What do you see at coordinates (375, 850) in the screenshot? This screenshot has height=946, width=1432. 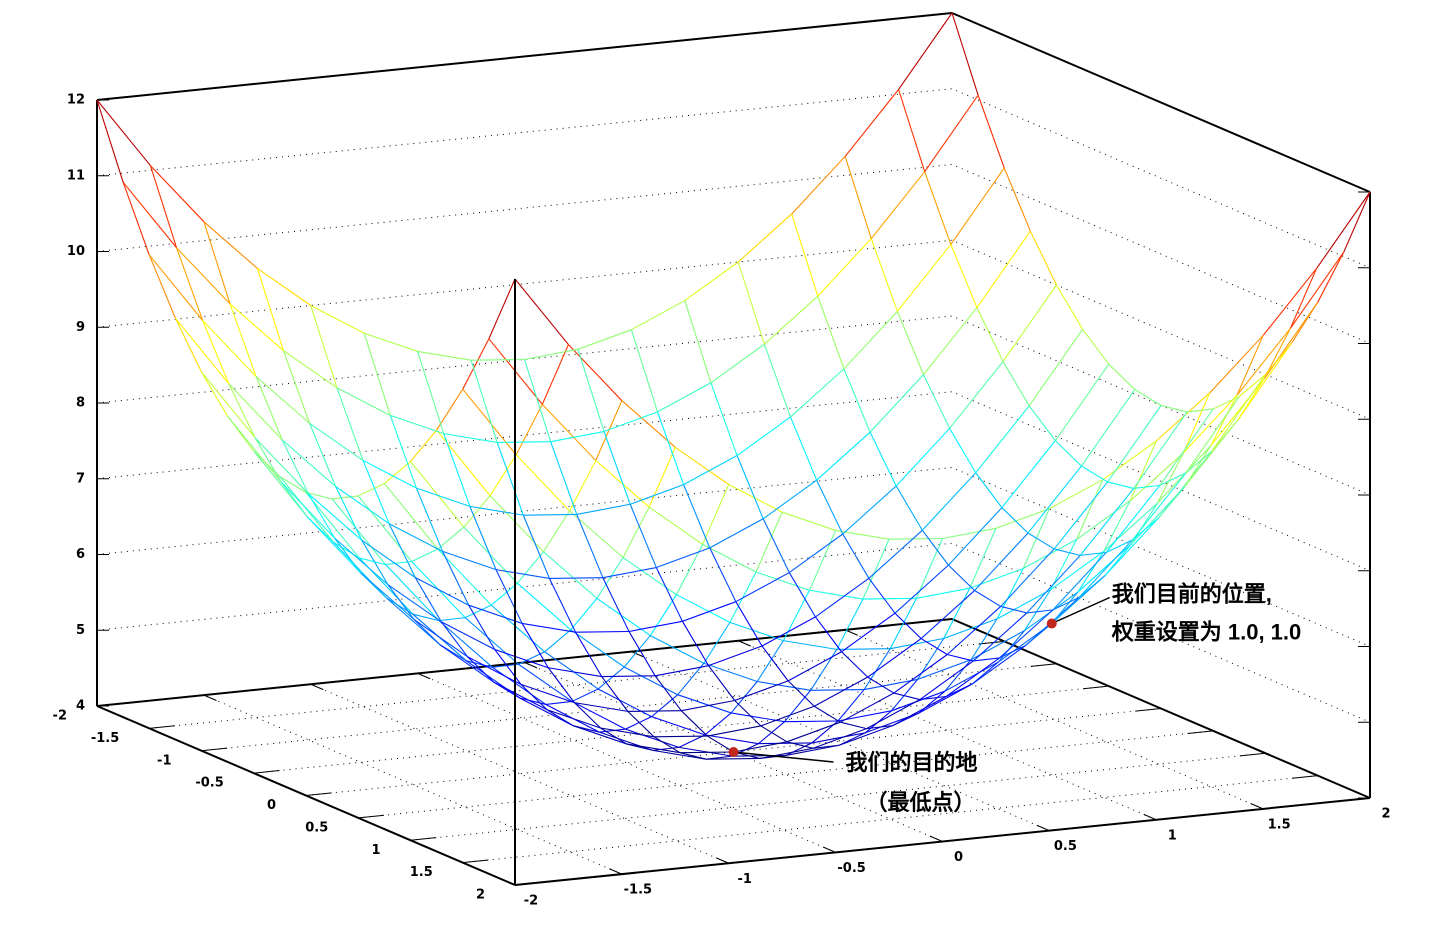 I see `y-tick-label: 1` at bounding box center [375, 850].